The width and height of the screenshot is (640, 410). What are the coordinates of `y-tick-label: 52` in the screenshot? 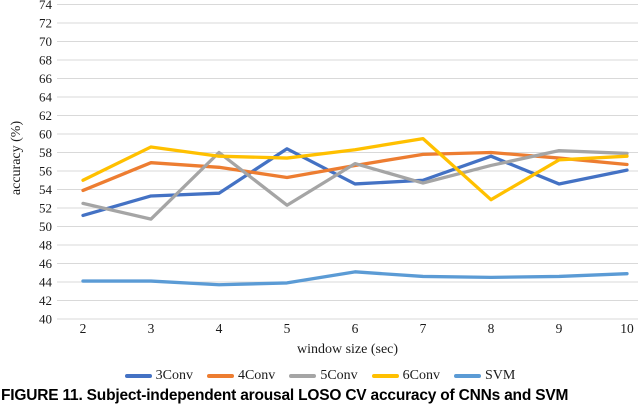 It's located at (45, 208).